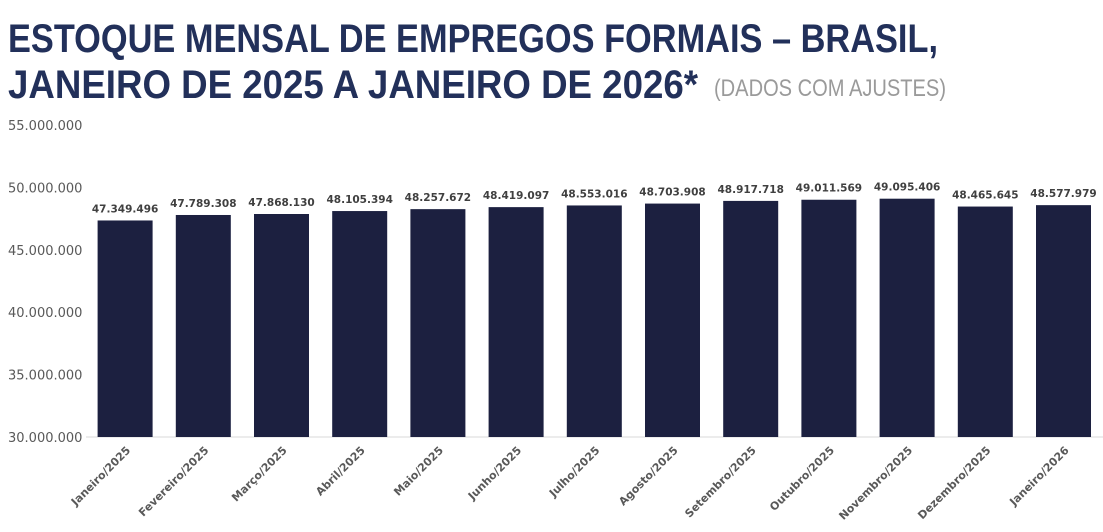  What do you see at coordinates (1063, 194) in the screenshot?
I see `data-label: 48.577.979` at bounding box center [1063, 194].